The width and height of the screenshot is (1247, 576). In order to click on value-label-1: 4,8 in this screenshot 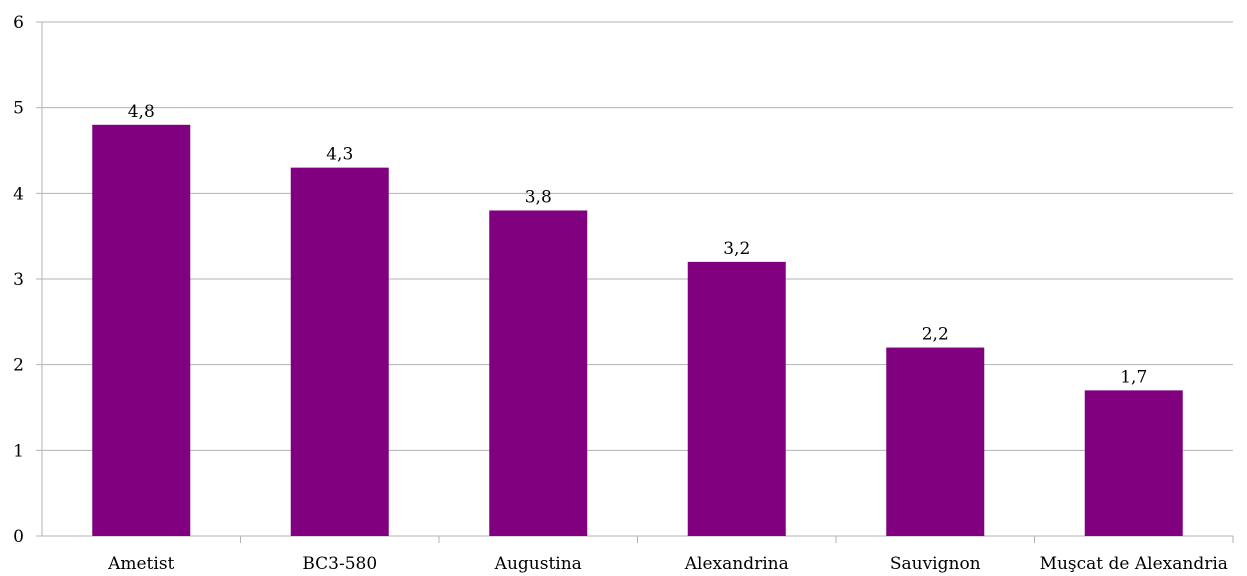, I will do `click(141, 112)`.